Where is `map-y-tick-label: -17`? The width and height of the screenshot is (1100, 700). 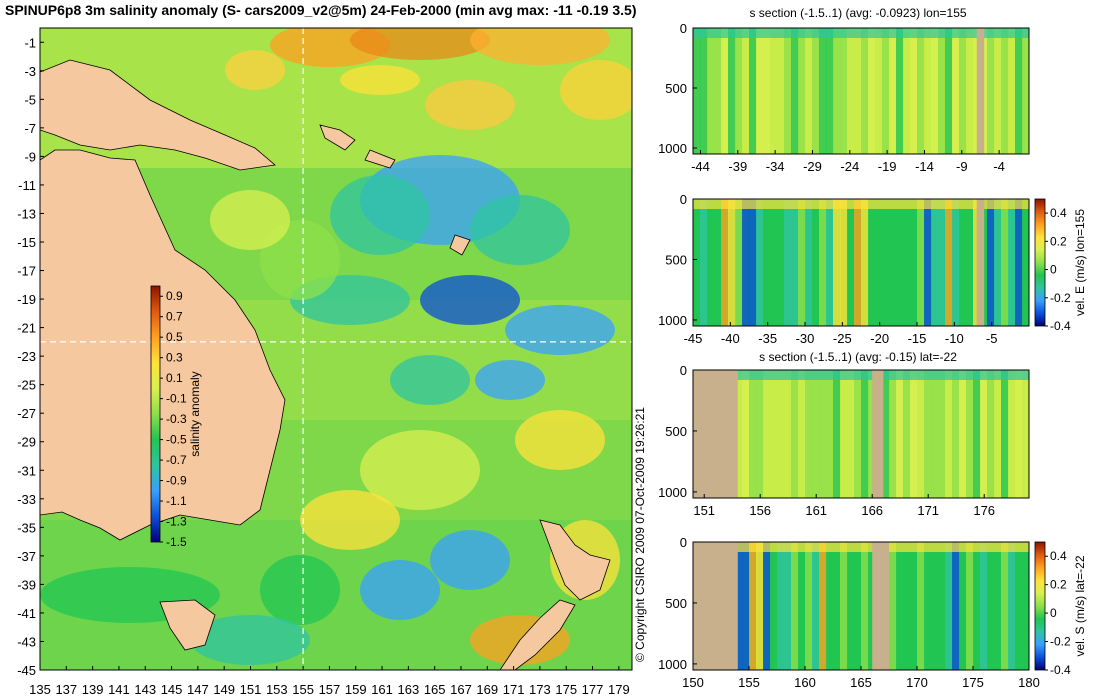 map-y-tick-label: -17 is located at coordinates (26, 271).